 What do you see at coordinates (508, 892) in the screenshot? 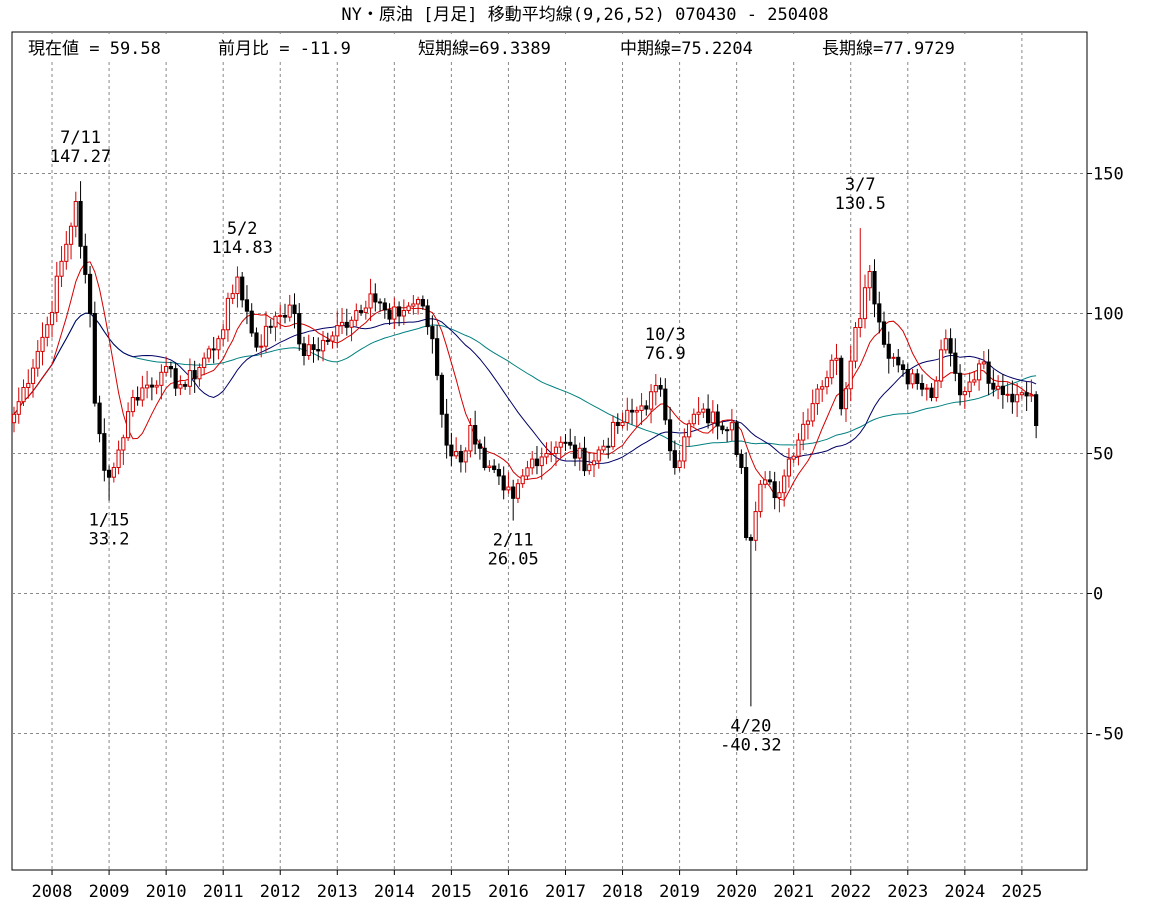
I see `x-tick-label: 2016` at bounding box center [508, 892].